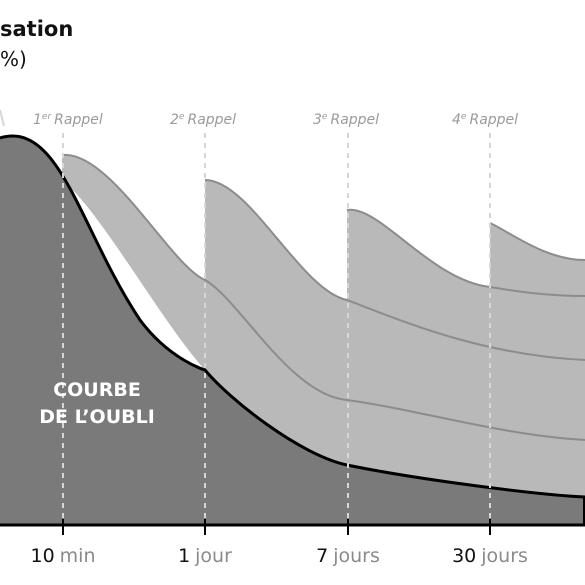 The height and width of the screenshot is (585, 585). Describe the element at coordinates (465, 252) in the screenshot. I see `reminder-3-curve` at that location.